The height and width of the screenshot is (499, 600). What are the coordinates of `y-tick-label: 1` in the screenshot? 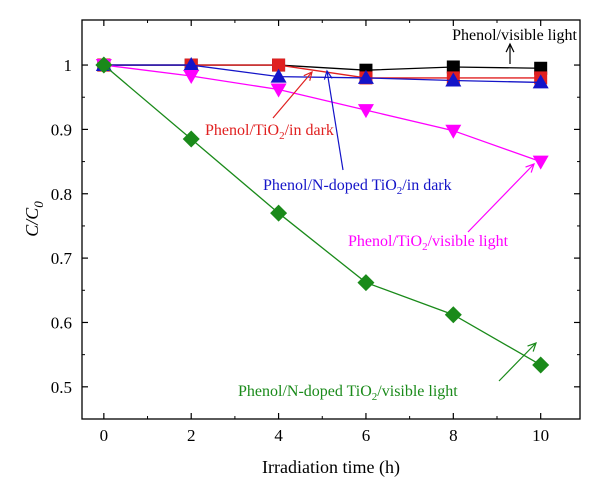 It's located at (68, 65).